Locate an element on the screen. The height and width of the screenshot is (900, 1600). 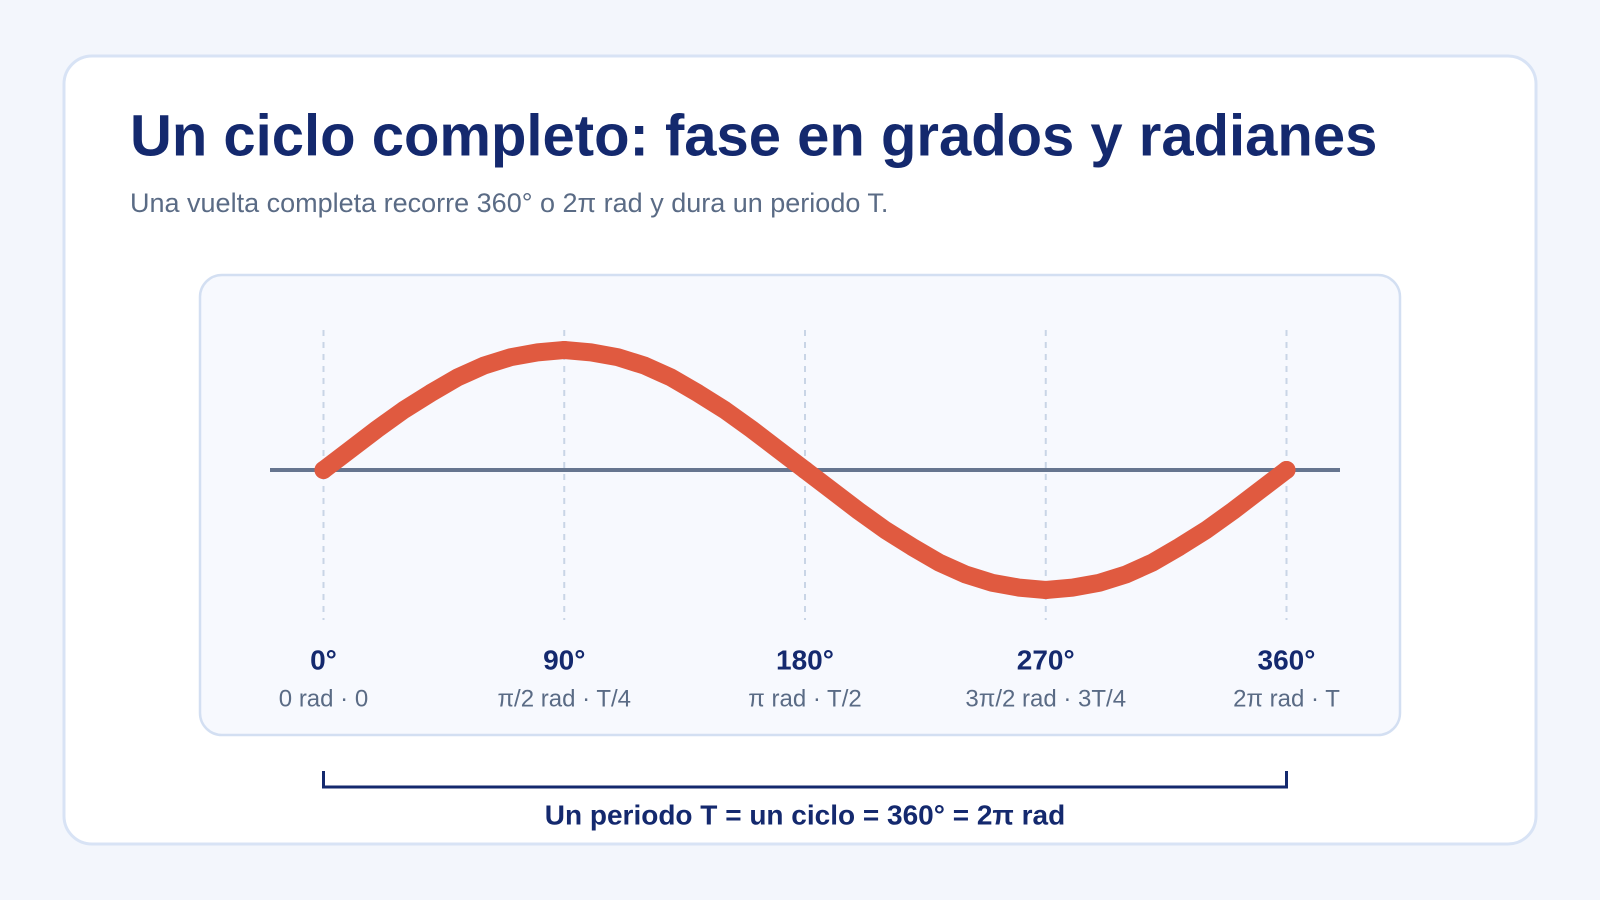
x-tick-sublabel: π/2 rad · T/4 is located at coordinates (565, 698).